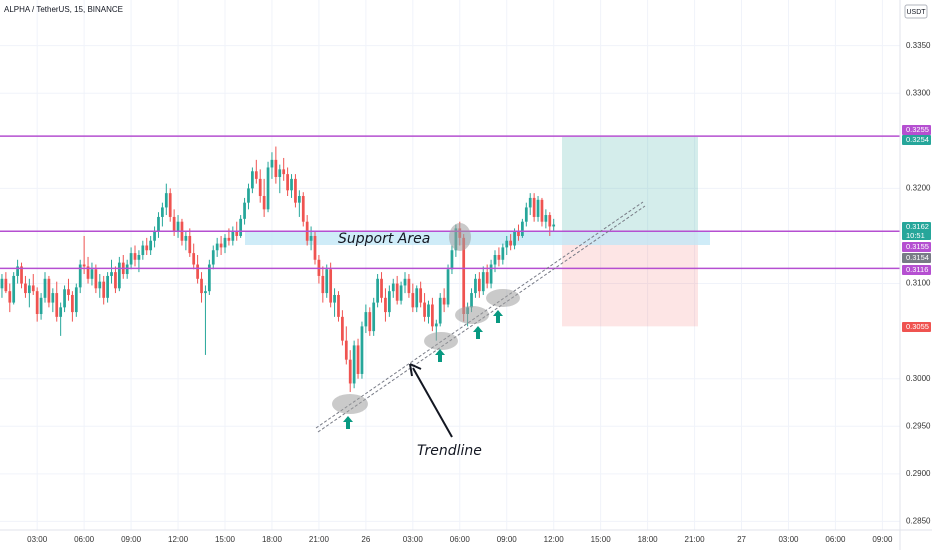  Describe the element at coordinates (918, 473) in the screenshot. I see `y-tick-label: 0.2900` at that location.